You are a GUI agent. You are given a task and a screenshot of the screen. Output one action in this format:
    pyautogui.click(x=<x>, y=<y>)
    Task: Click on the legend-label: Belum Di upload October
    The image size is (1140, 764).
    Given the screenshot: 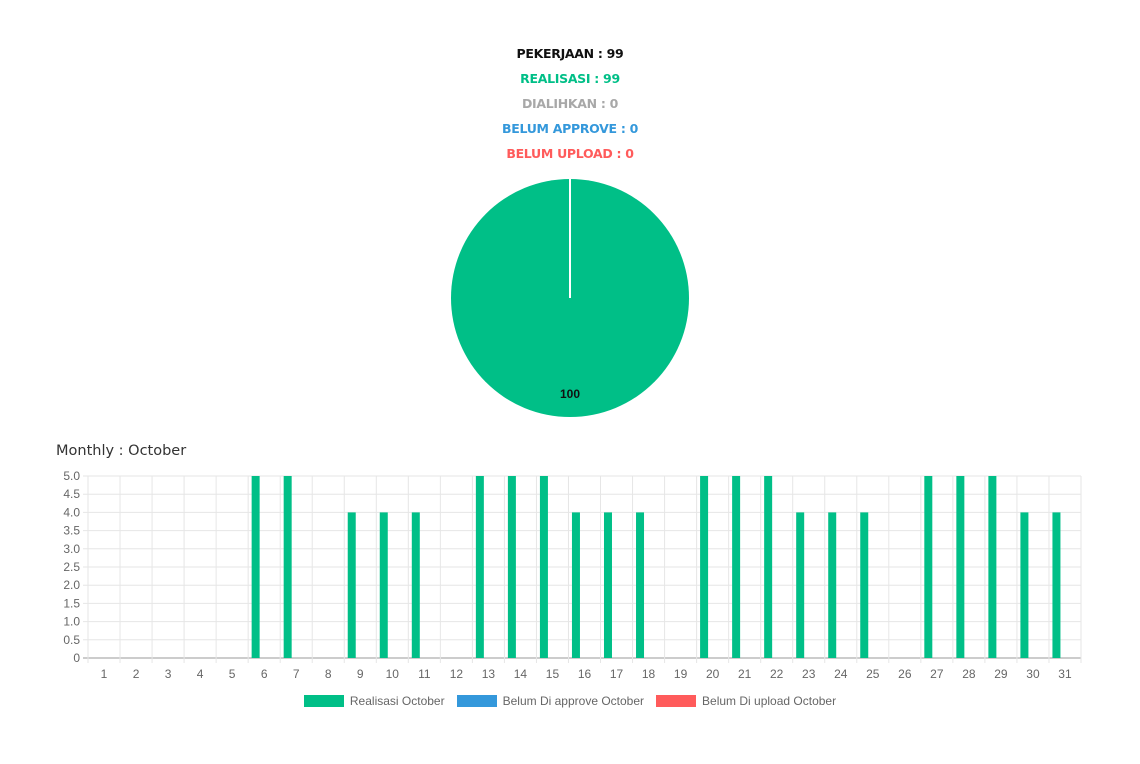 What is the action you would take?
    pyautogui.click(x=769, y=701)
    